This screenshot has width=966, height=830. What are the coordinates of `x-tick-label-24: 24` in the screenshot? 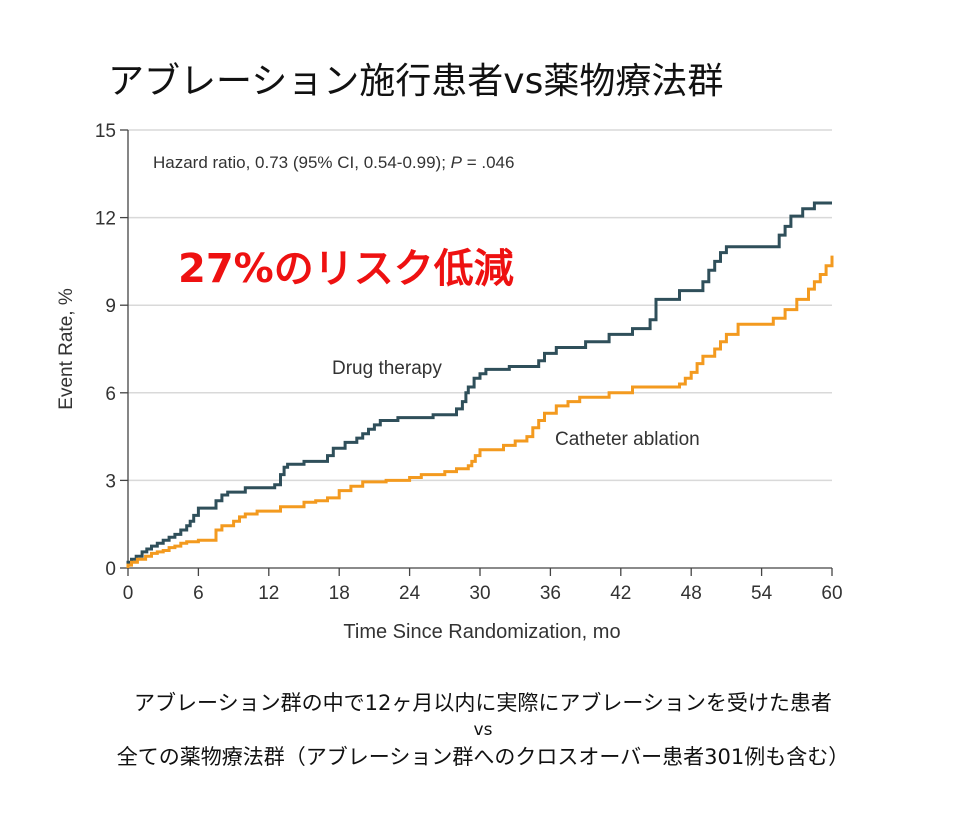 It's located at (410, 593).